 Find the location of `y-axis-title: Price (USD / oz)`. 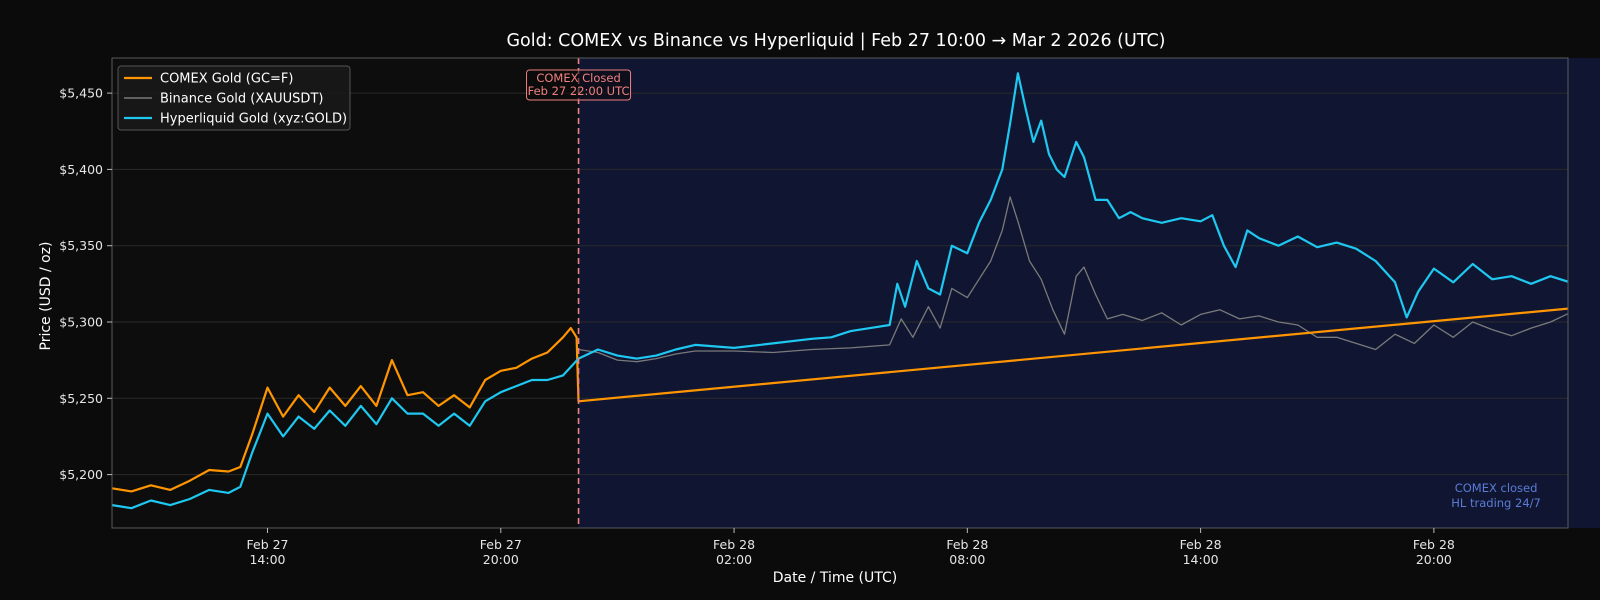

y-axis-title: Price (USD / oz) is located at coordinates (46, 296).